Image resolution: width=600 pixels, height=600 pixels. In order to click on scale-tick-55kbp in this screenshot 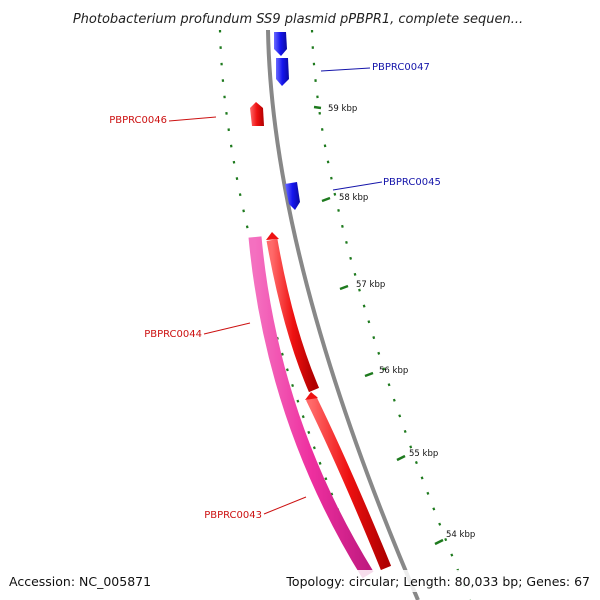, I will do `click(401, 458)`.